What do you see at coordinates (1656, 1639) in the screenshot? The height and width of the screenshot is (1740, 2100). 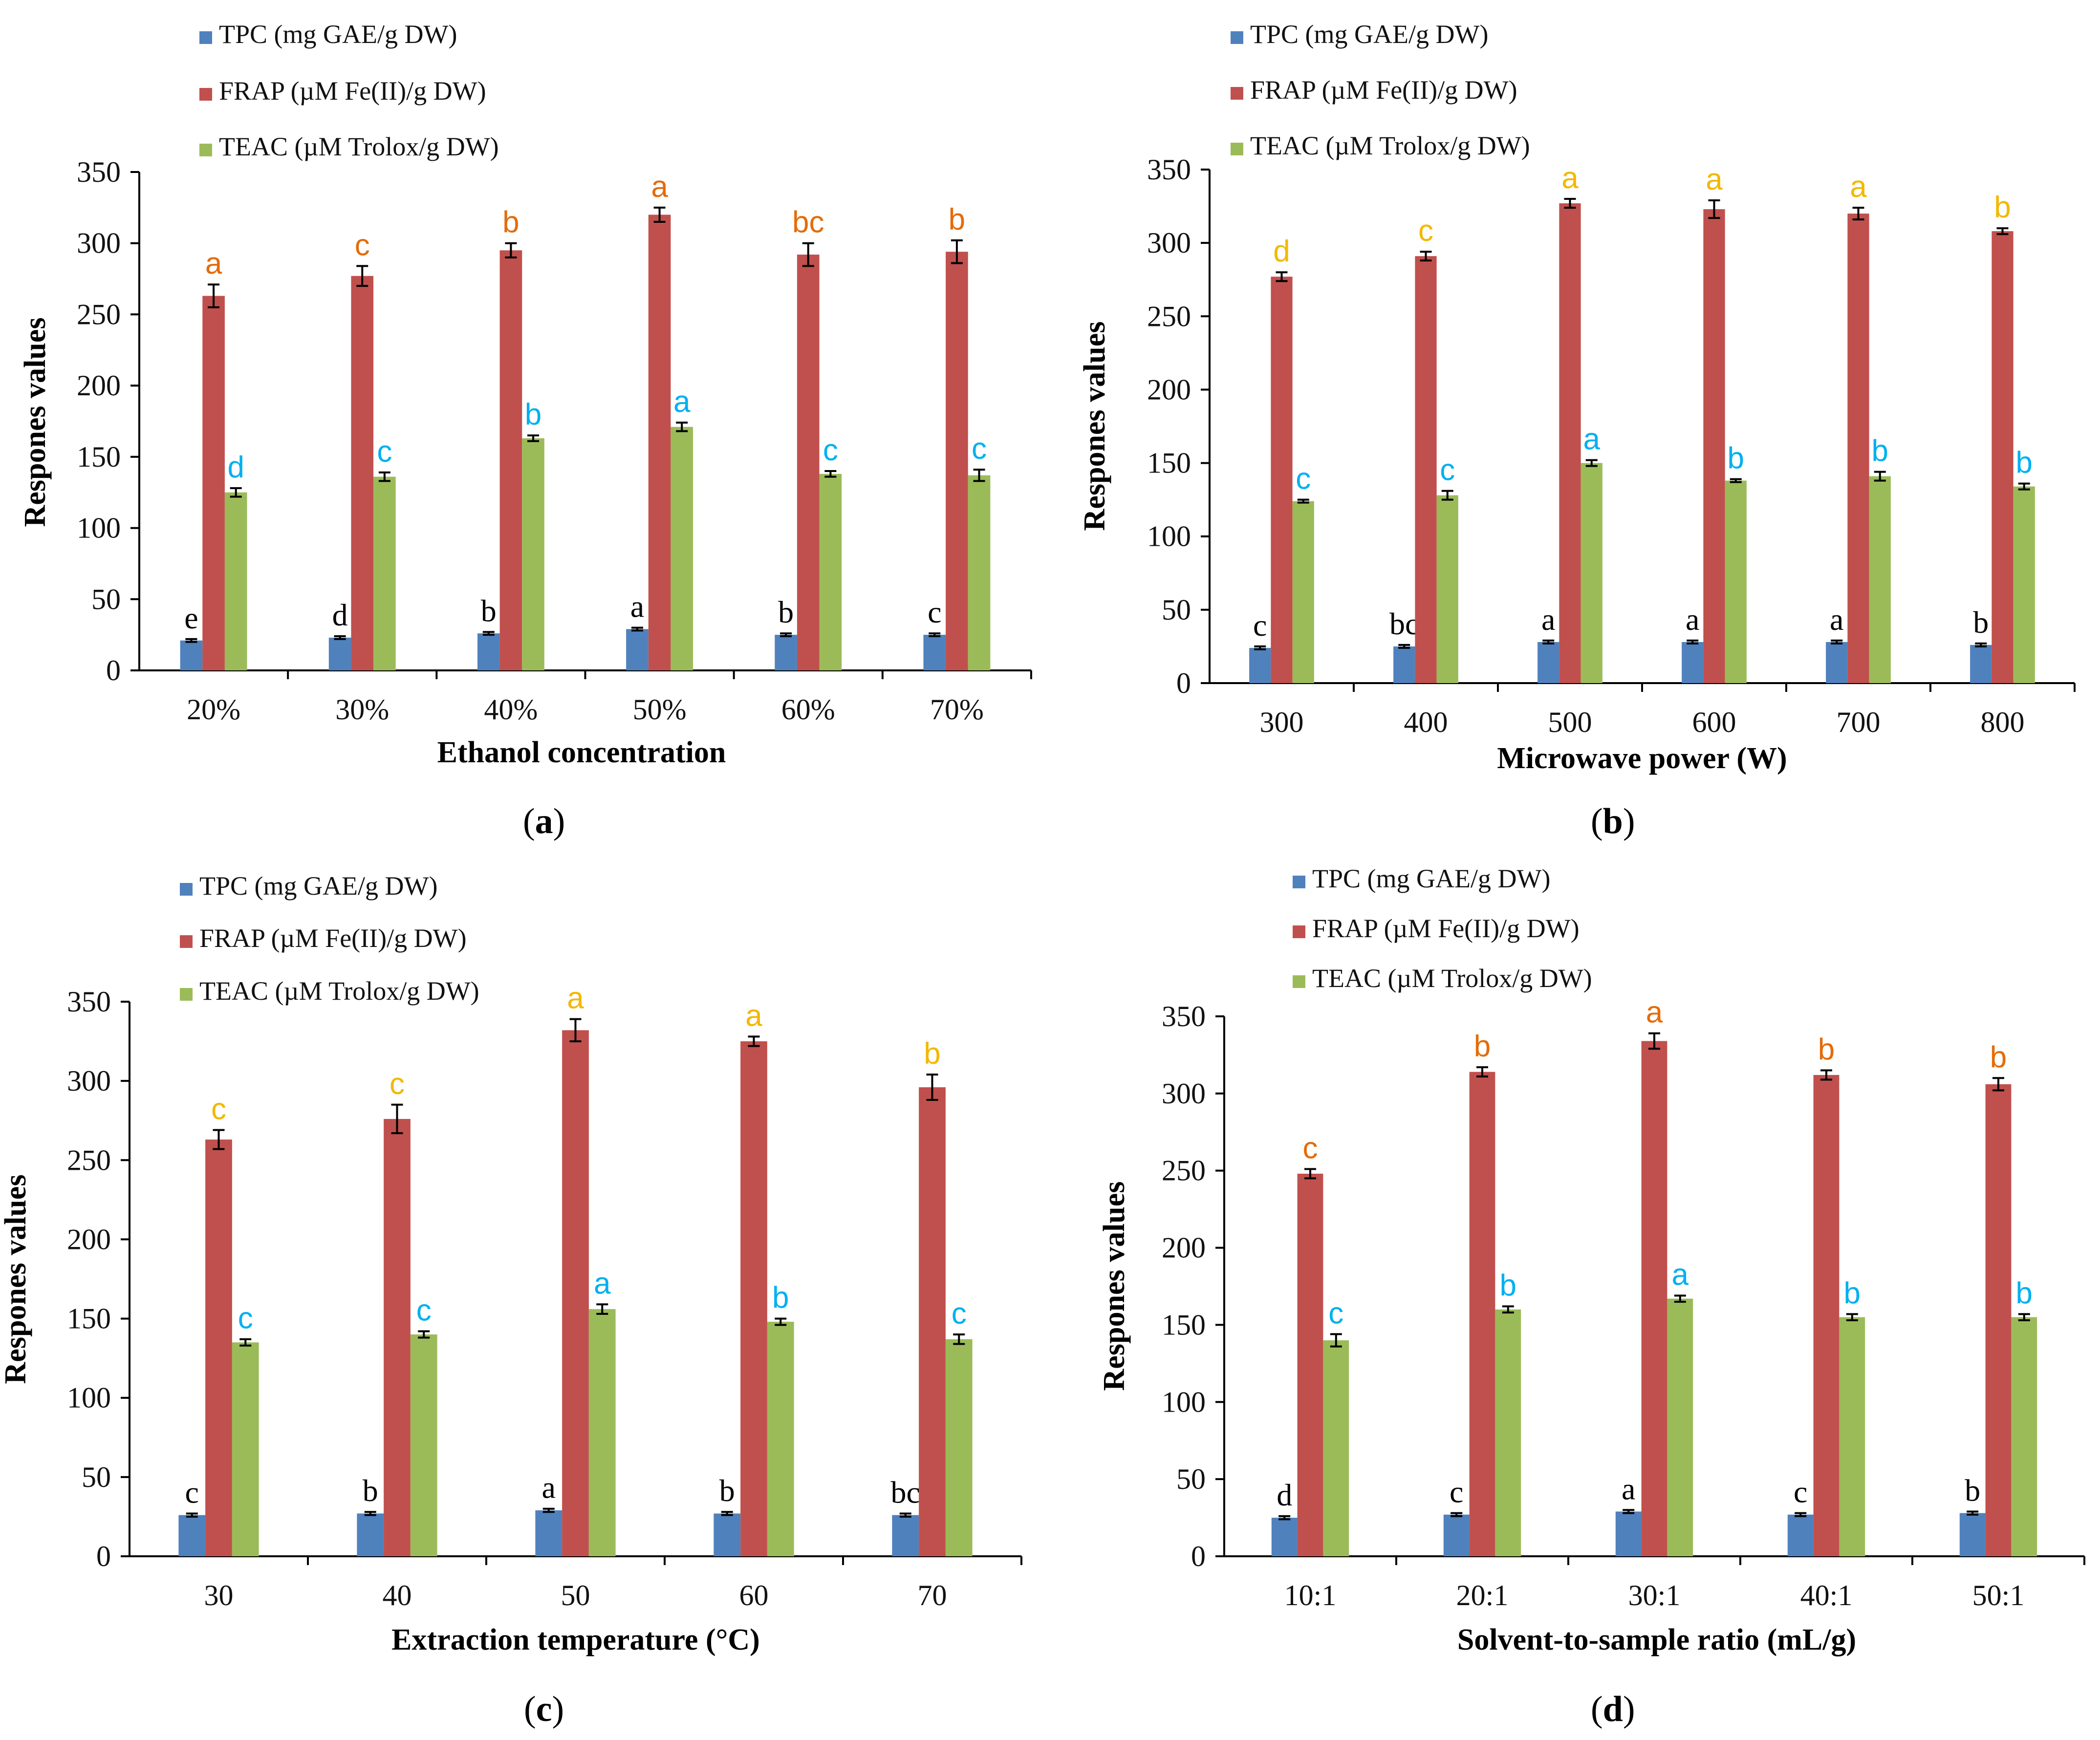 I see `x-axis-title: Solvent-to-sample ratio (mL/g)` at bounding box center [1656, 1639].